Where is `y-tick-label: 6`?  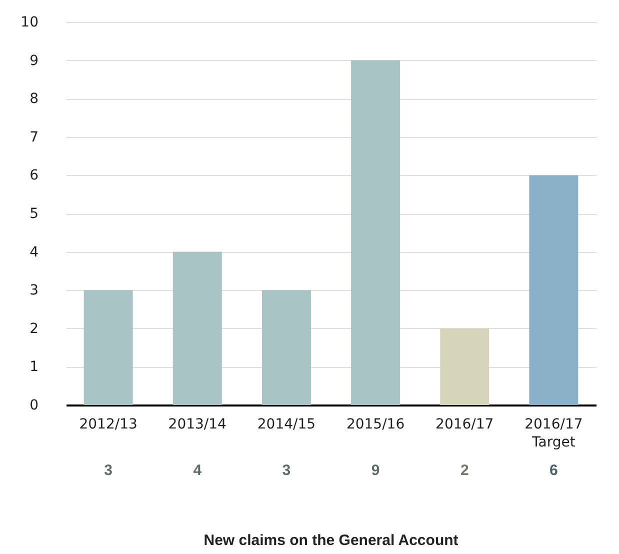
y-tick-label: 6 is located at coordinates (34, 176).